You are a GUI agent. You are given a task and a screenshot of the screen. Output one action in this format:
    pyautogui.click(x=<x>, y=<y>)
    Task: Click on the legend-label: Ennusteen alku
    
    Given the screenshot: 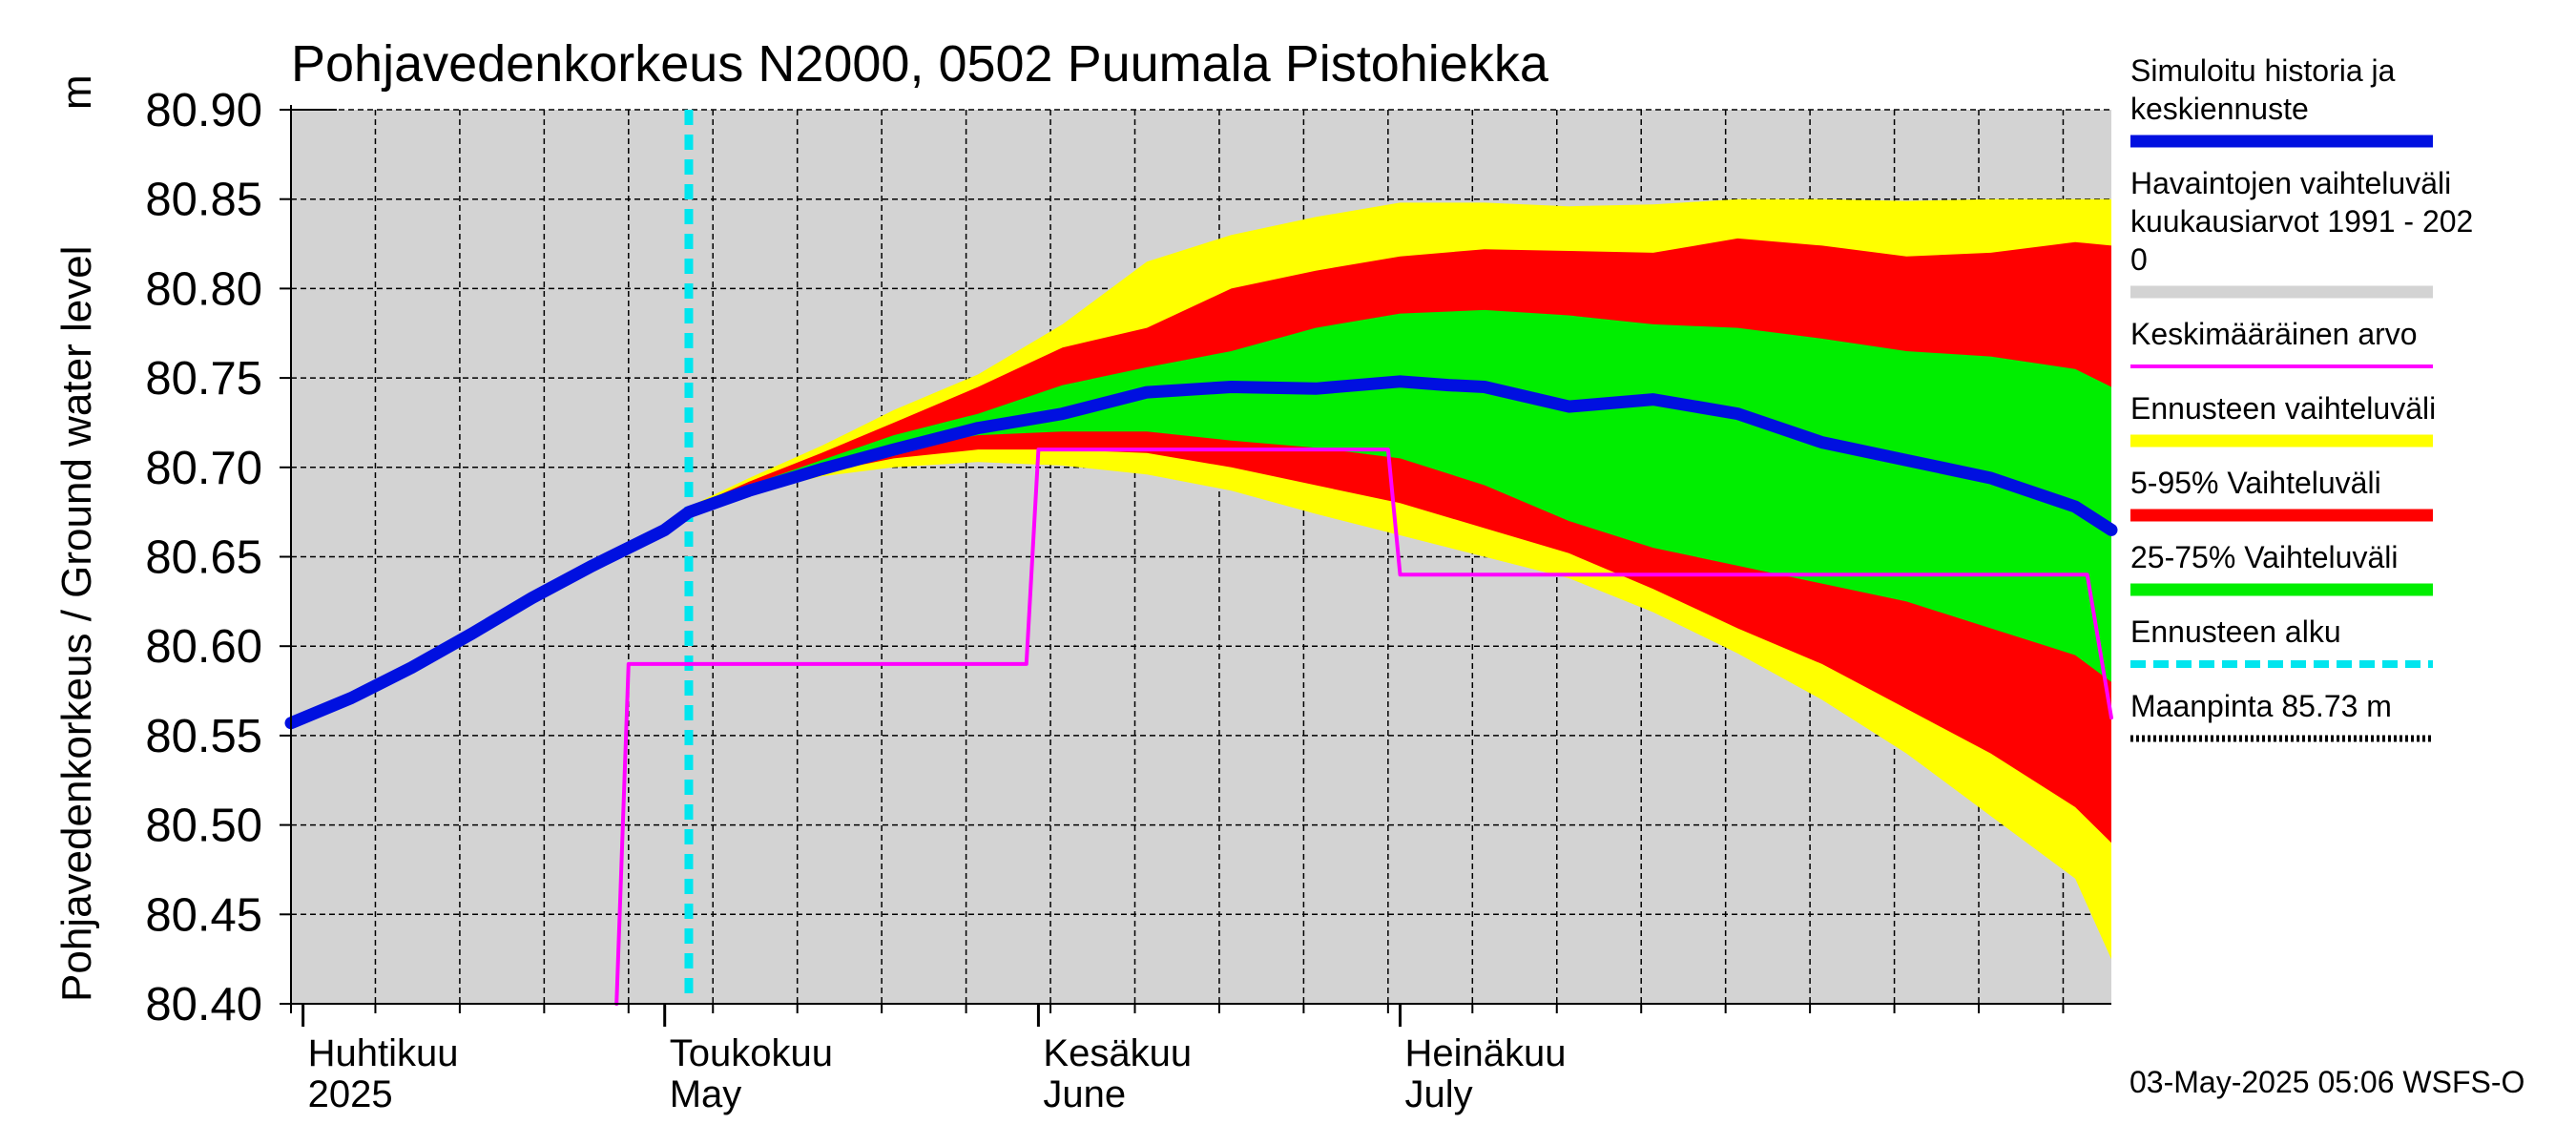 What is the action you would take?
    pyautogui.click(x=2235, y=631)
    